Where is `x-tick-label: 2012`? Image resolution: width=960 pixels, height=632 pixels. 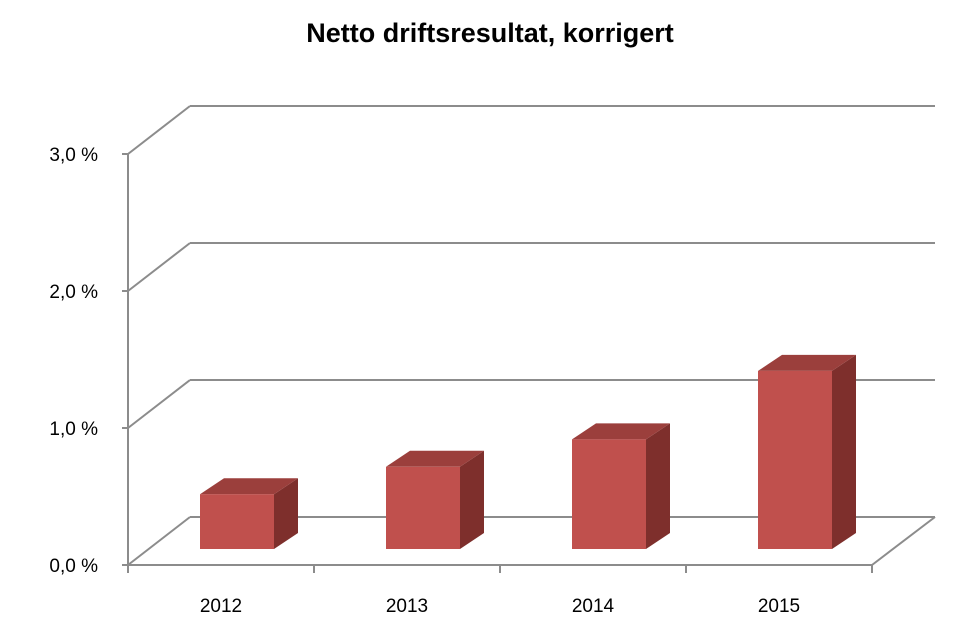 x-tick-label: 2012 is located at coordinates (221, 606).